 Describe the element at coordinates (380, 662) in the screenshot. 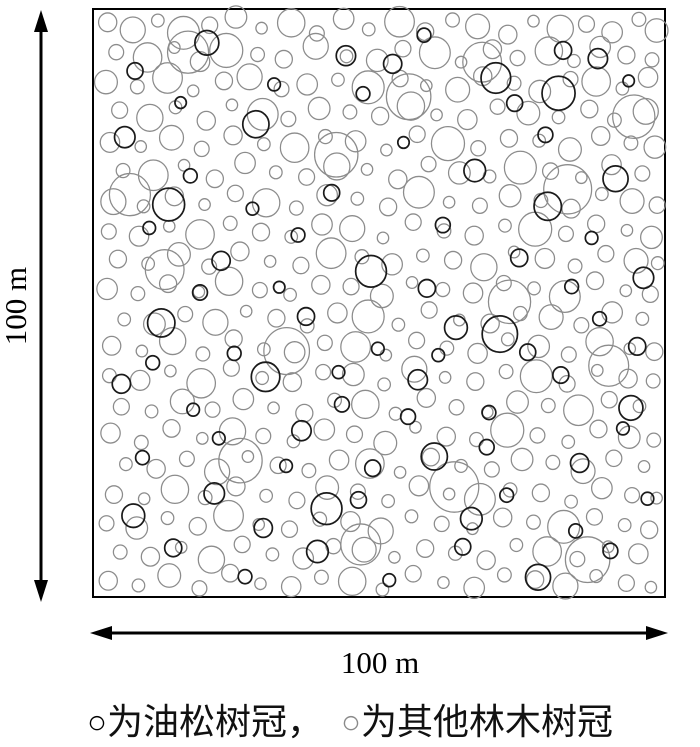

I see `x-axis-label: 100 m` at that location.